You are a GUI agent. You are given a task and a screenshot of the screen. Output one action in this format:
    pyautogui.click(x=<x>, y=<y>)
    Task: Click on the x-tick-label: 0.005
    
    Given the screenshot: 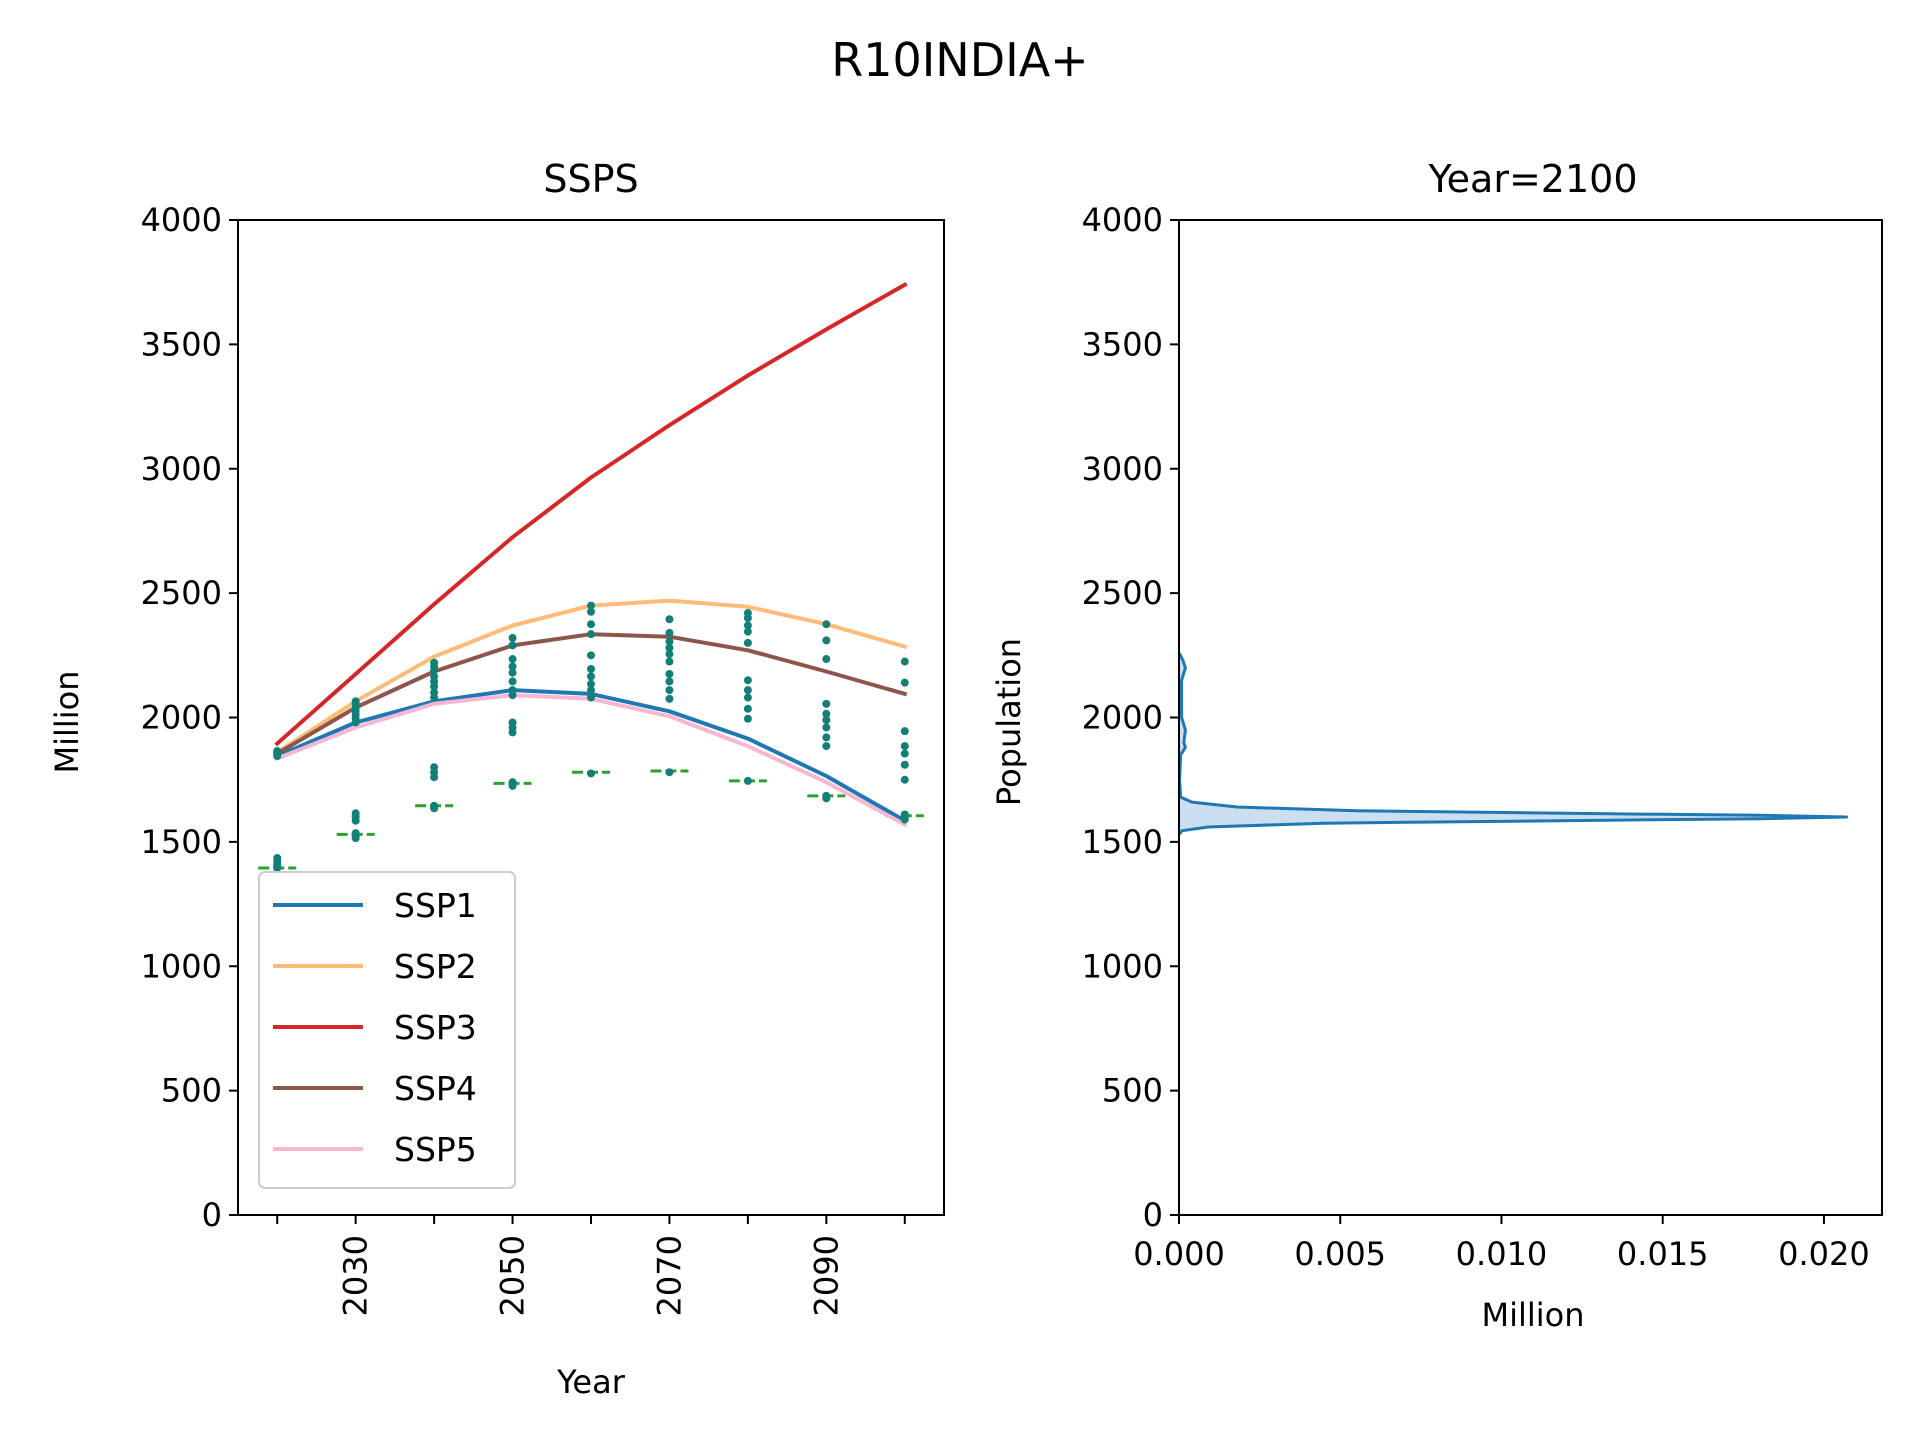 What is the action you would take?
    pyautogui.click(x=1340, y=1254)
    